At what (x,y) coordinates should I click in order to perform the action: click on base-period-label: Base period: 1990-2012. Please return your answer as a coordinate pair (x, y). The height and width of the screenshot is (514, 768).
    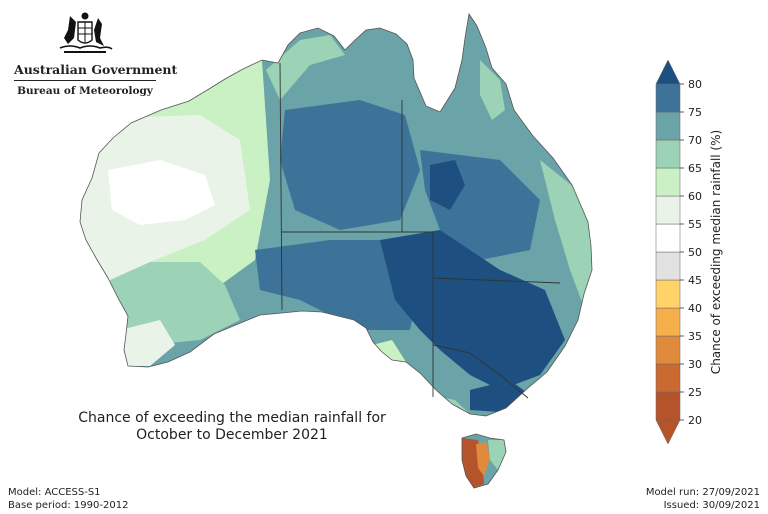
    Looking at the image, I should click on (68, 505).